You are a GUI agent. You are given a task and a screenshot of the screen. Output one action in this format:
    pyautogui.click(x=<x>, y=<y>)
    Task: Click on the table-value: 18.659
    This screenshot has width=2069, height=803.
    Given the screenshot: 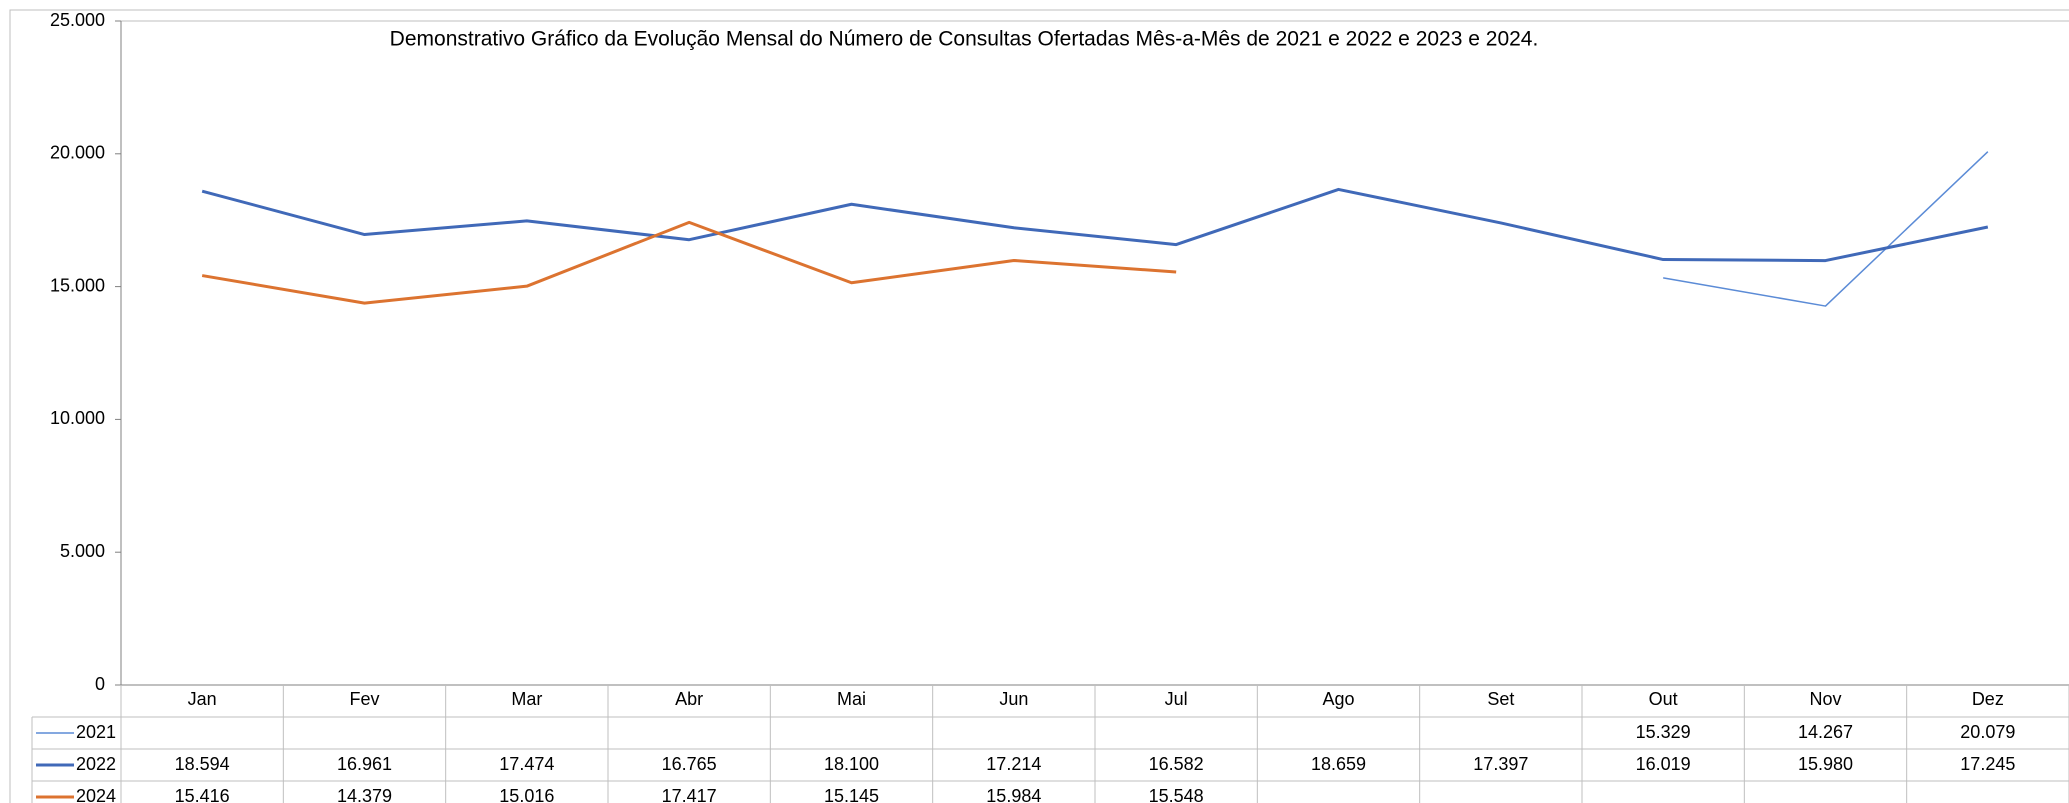 What is the action you would take?
    pyautogui.click(x=1338, y=764)
    